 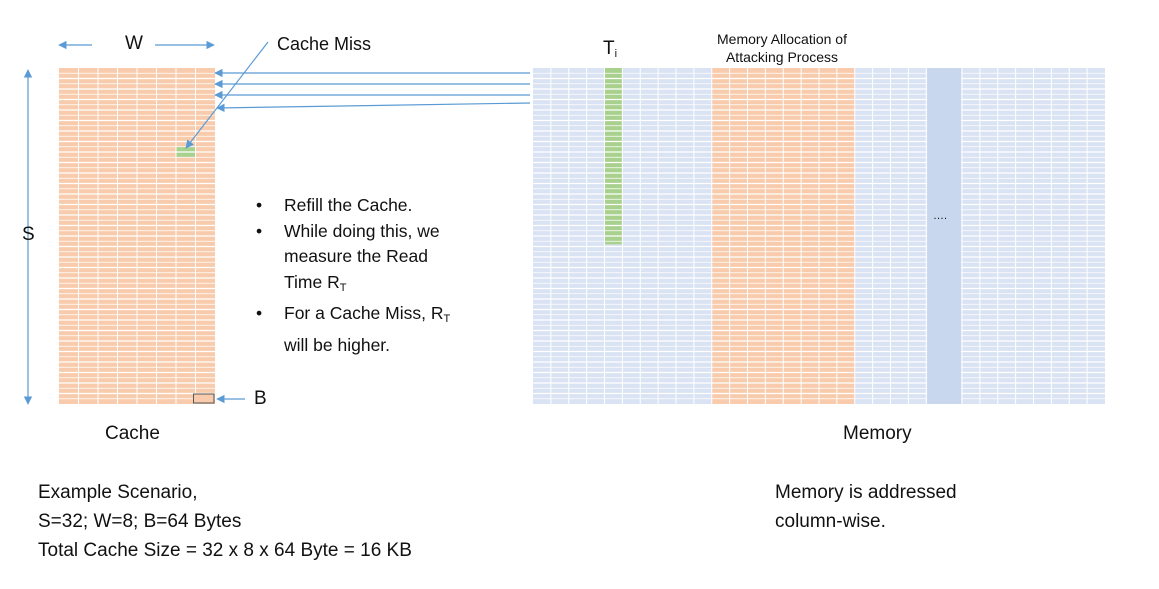 What do you see at coordinates (940, 216) in the screenshot?
I see `ellipsis: ….` at bounding box center [940, 216].